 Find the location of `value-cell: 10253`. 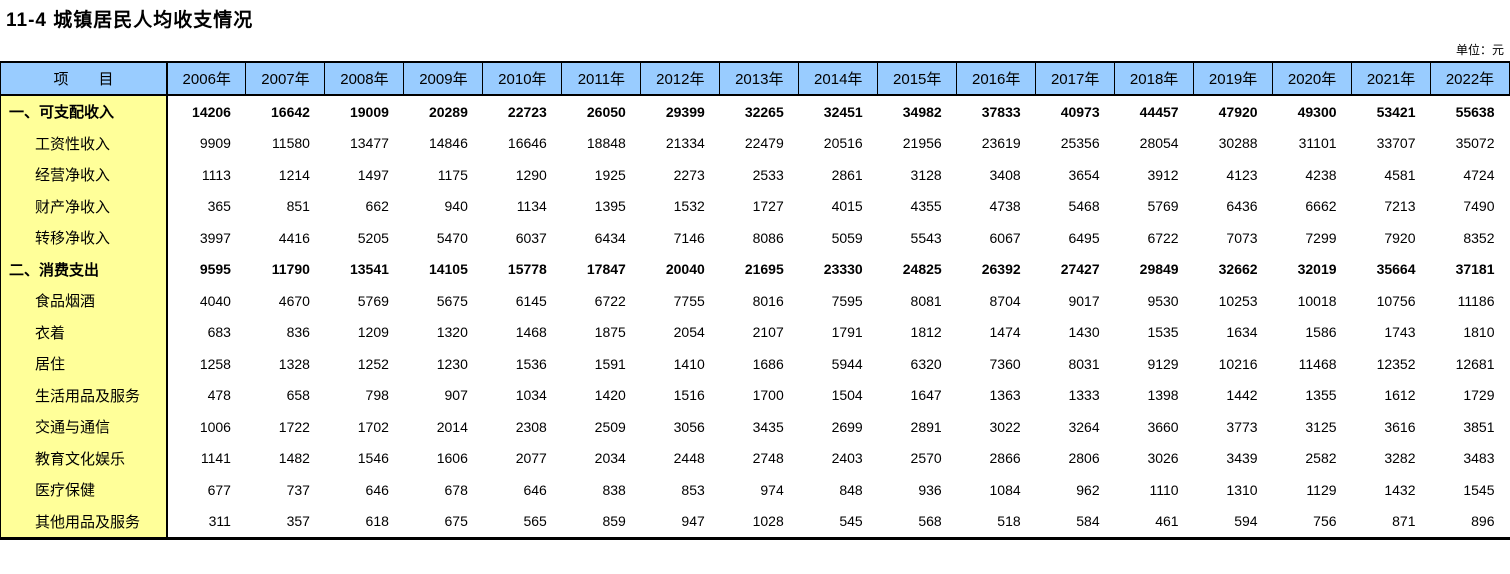

value-cell: 10253 is located at coordinates (1233, 301).